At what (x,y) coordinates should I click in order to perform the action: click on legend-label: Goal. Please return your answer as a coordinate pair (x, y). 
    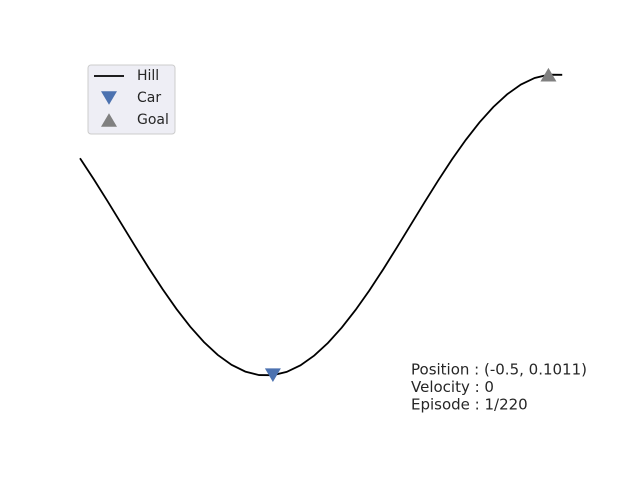
    Looking at the image, I should click on (153, 120).